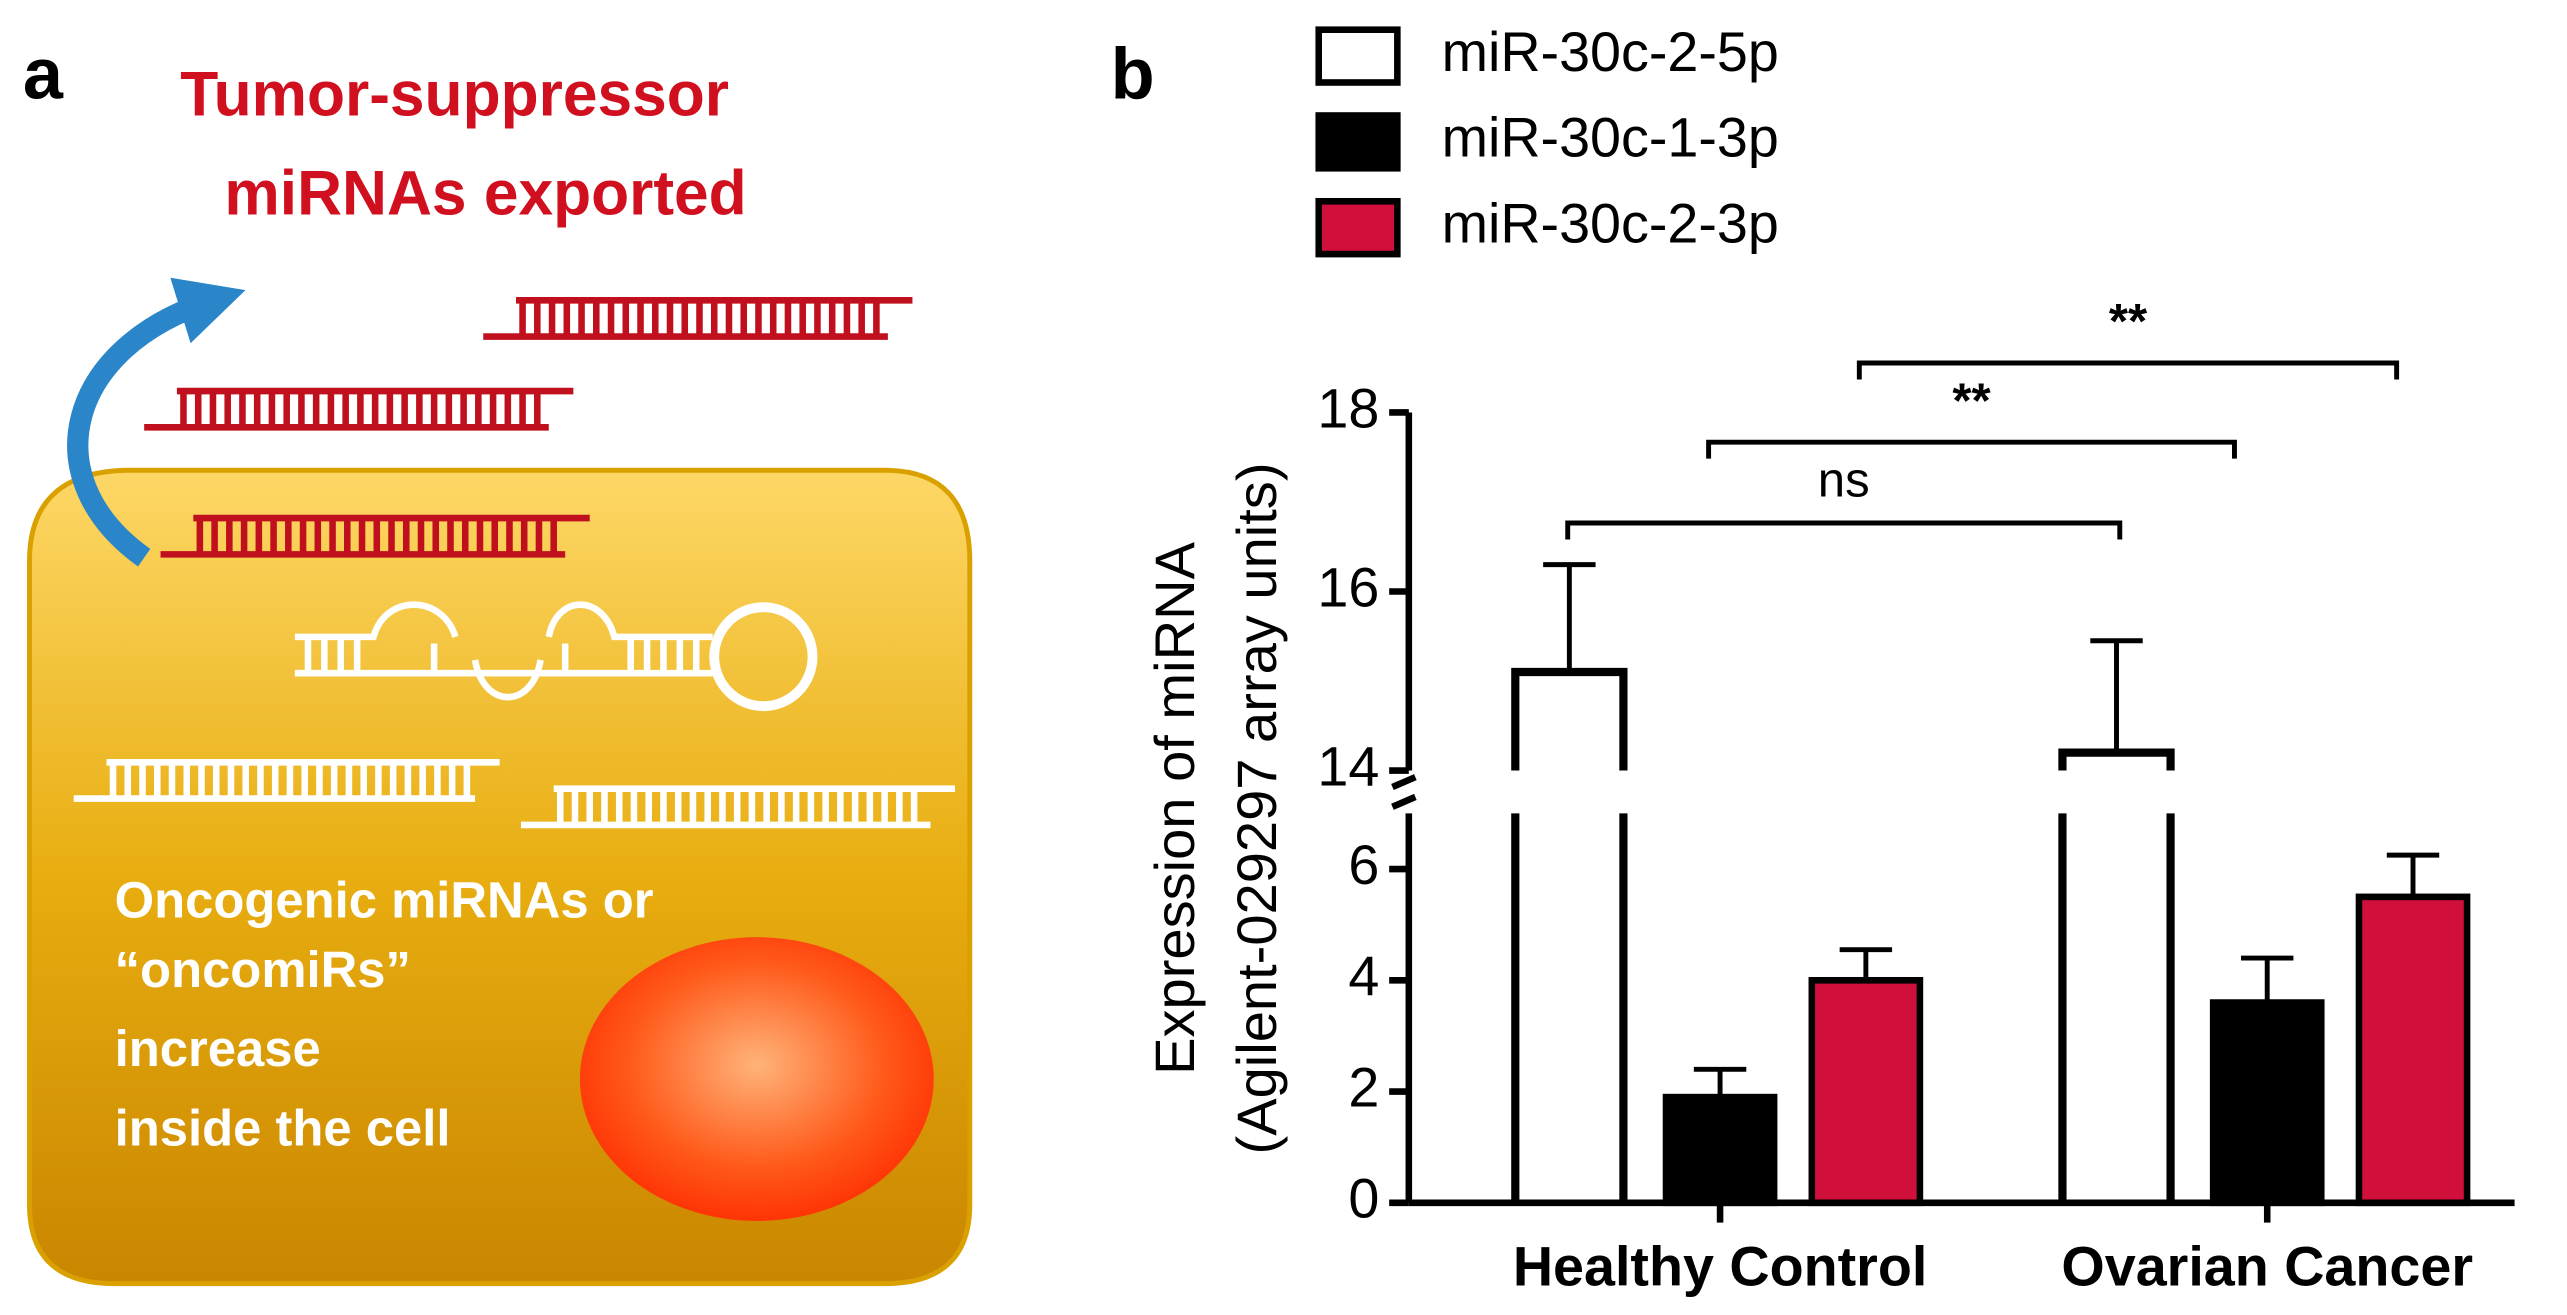  What do you see at coordinates (218, 1048) in the screenshot?
I see `cell-text: increase` at bounding box center [218, 1048].